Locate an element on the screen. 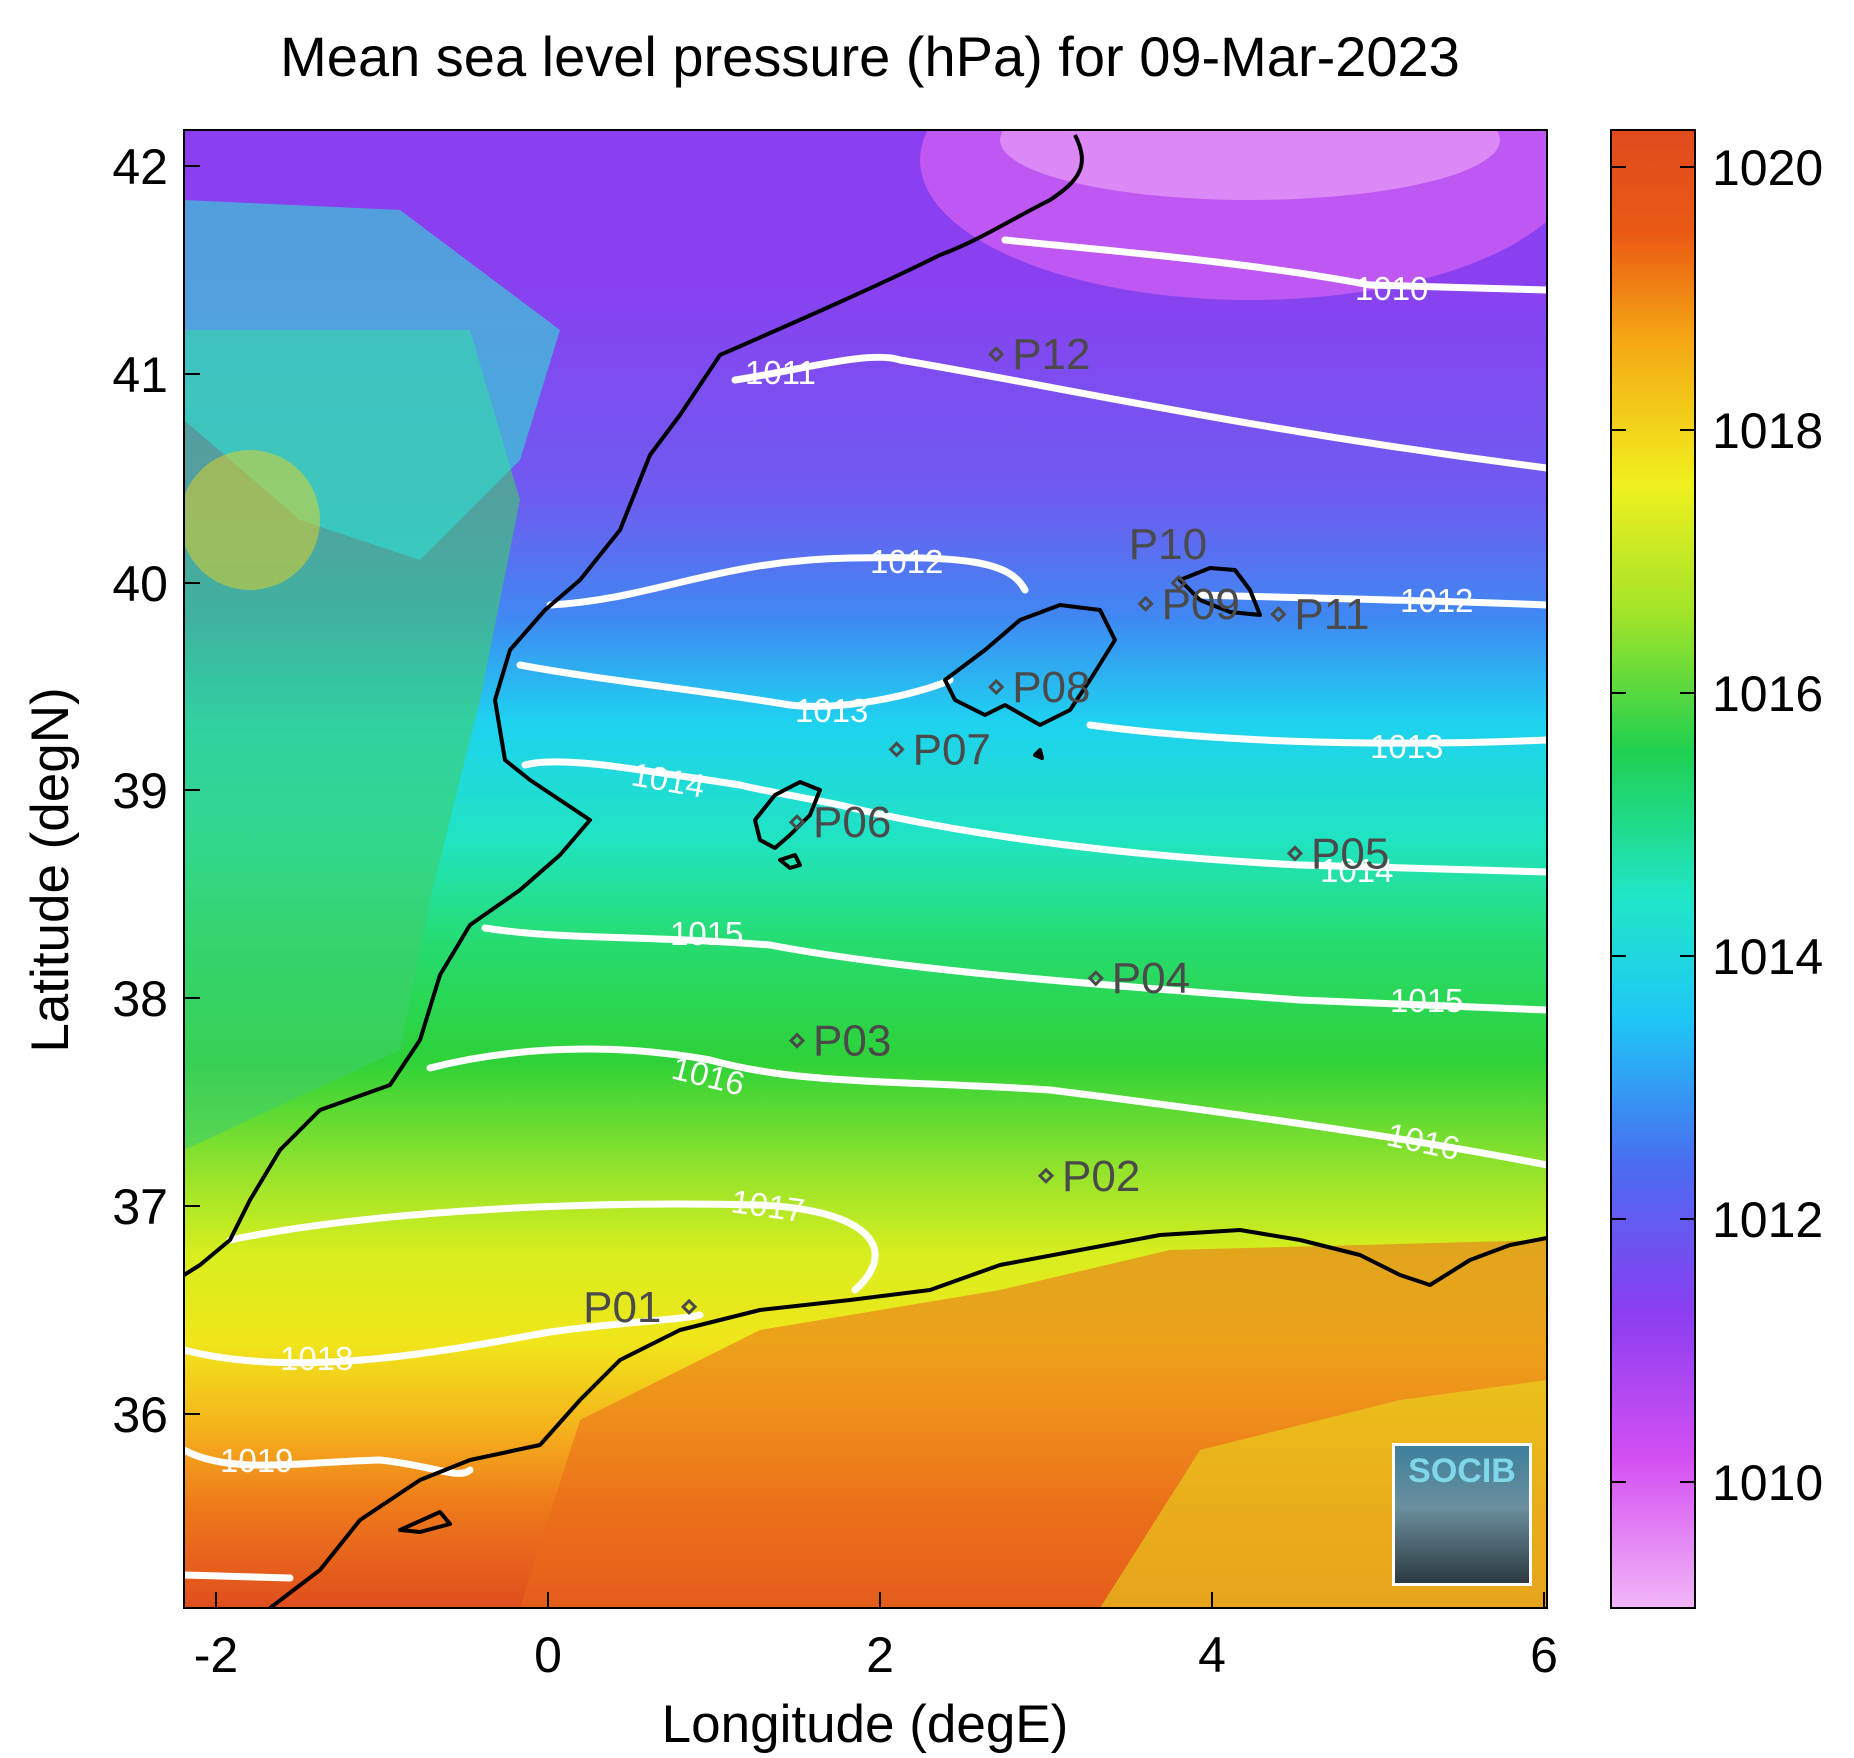  y-tick-label: 39 is located at coordinates (140, 791).